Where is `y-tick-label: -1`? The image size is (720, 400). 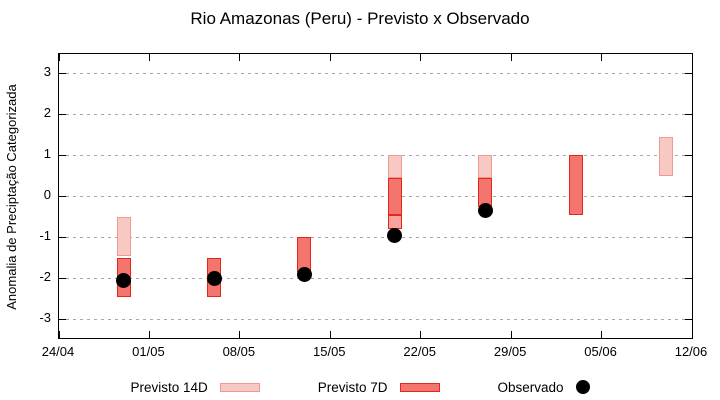
y-tick-label: -1 is located at coordinates (45, 236).